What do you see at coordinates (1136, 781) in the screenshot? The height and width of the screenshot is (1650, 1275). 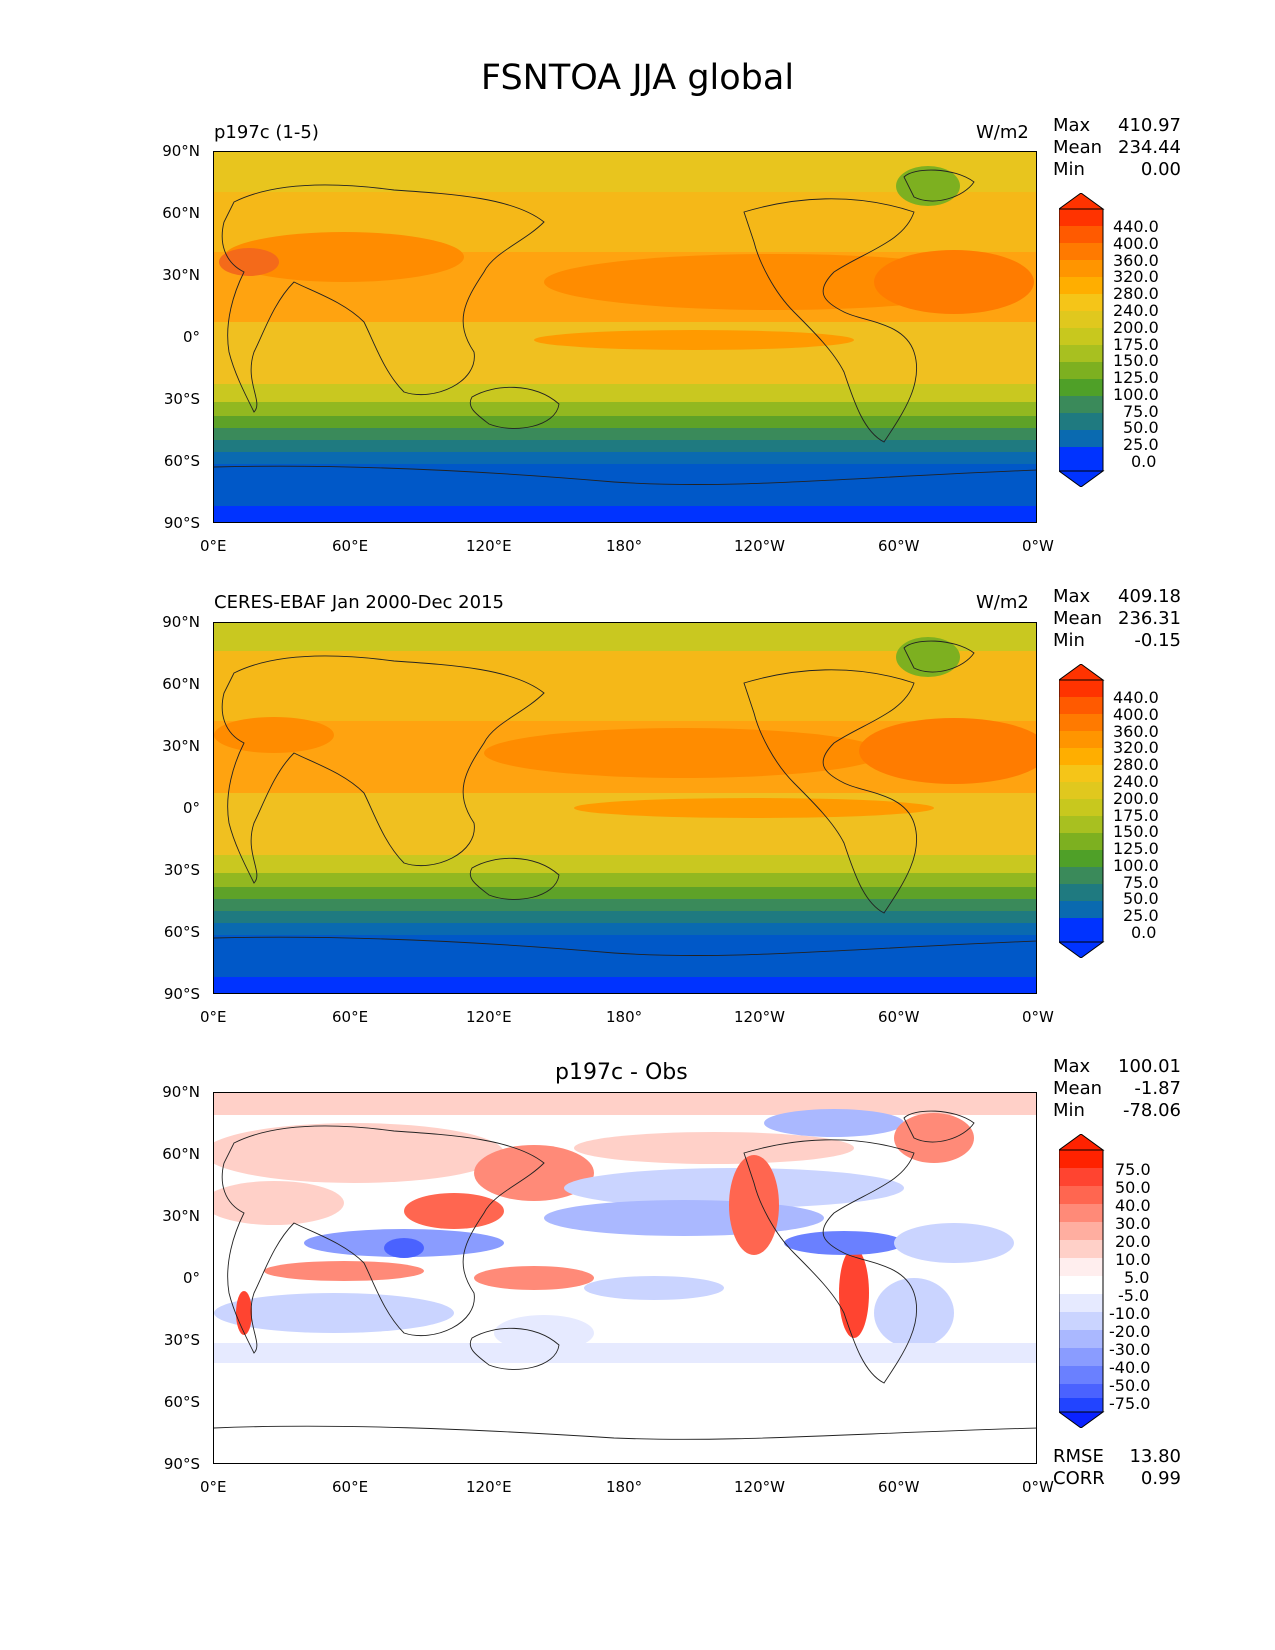 I see `colorbar-label: 240.0` at bounding box center [1136, 781].